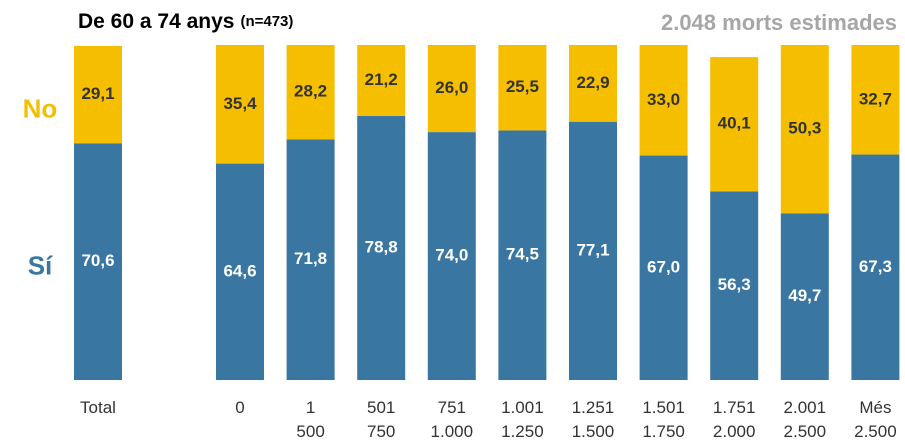  I want to click on x-tick-line: 2.001, so click(805, 407).